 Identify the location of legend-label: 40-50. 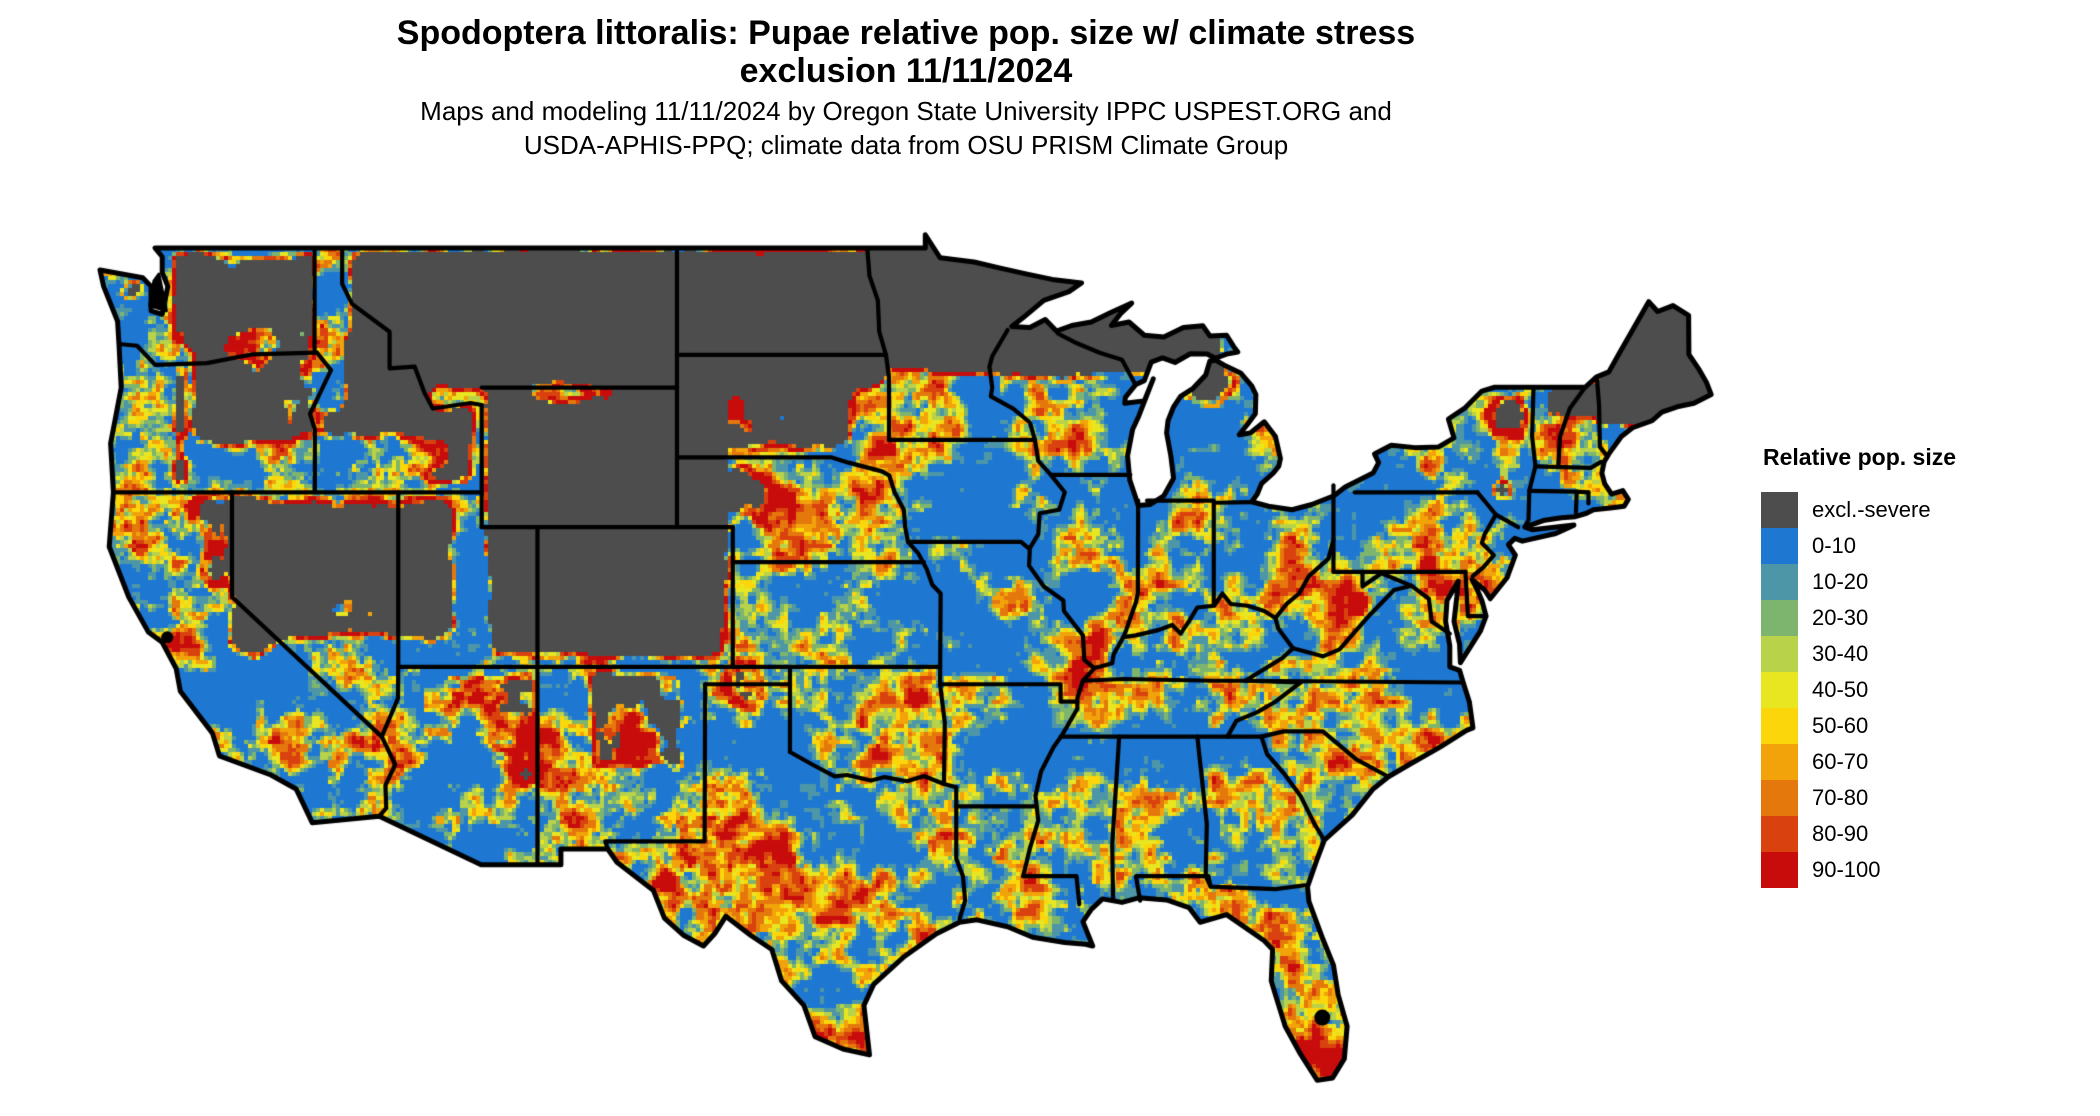
(1840, 689).